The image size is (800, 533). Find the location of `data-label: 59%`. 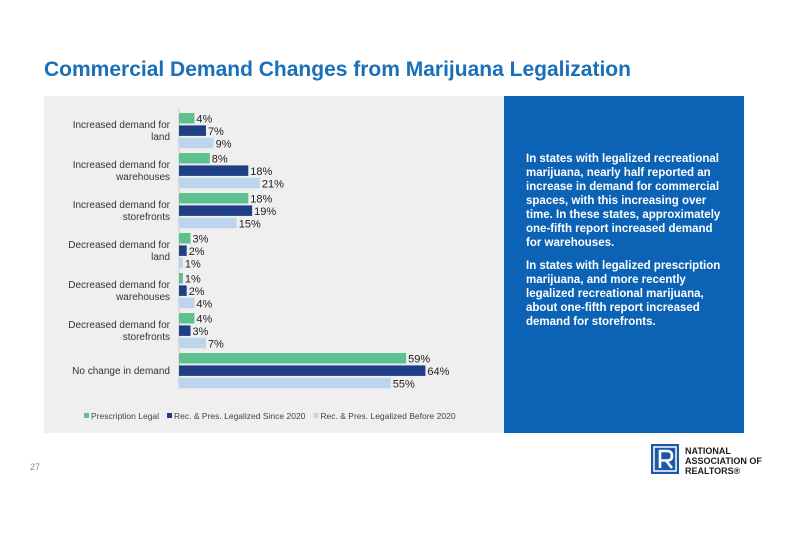

data-label: 59% is located at coordinates (419, 360).